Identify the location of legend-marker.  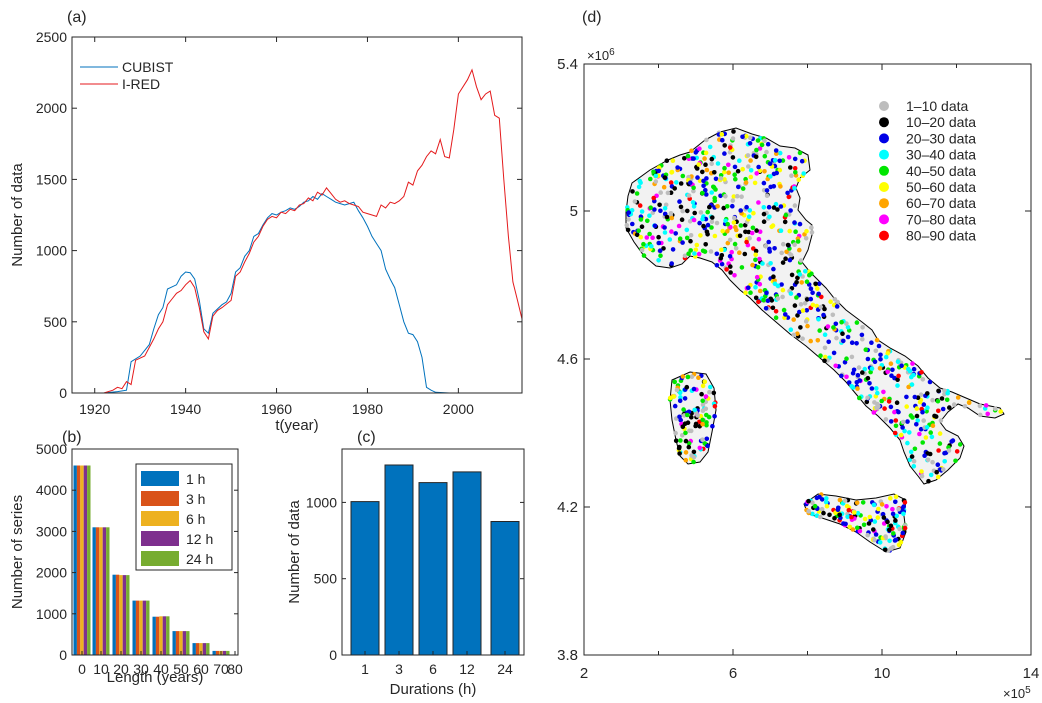
(884, 138).